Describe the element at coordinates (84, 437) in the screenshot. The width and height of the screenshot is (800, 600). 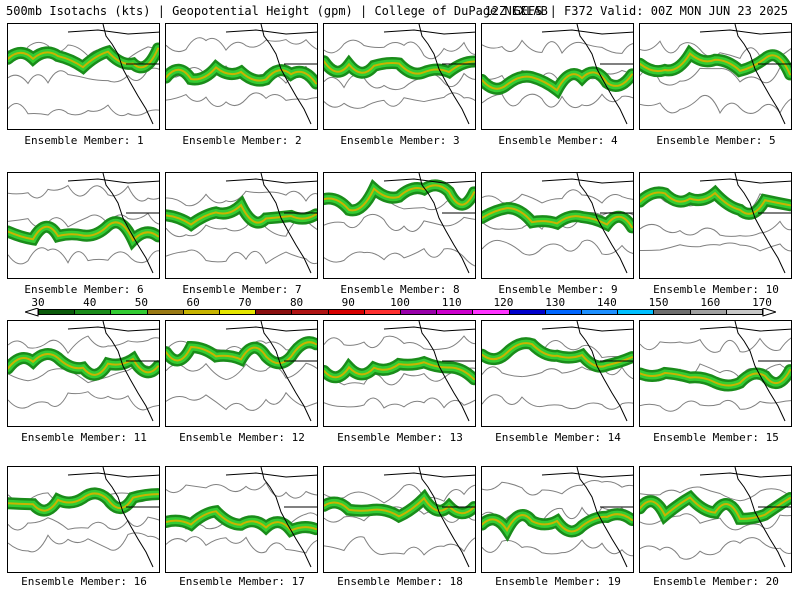
I see `ensemble-member-caption: Ensemble Member: 11` at that location.